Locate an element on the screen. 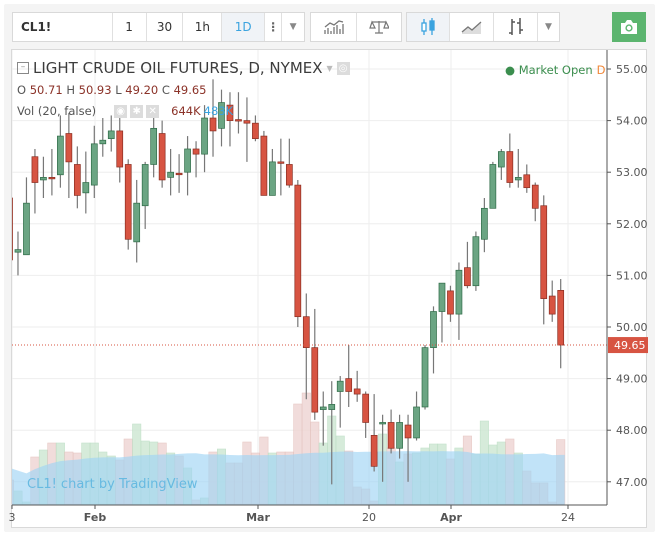 This screenshot has height=536, width=660. ohlc-readout: O 50.71 H 50.93 L 49.20 C 49.65 is located at coordinates (112, 90).